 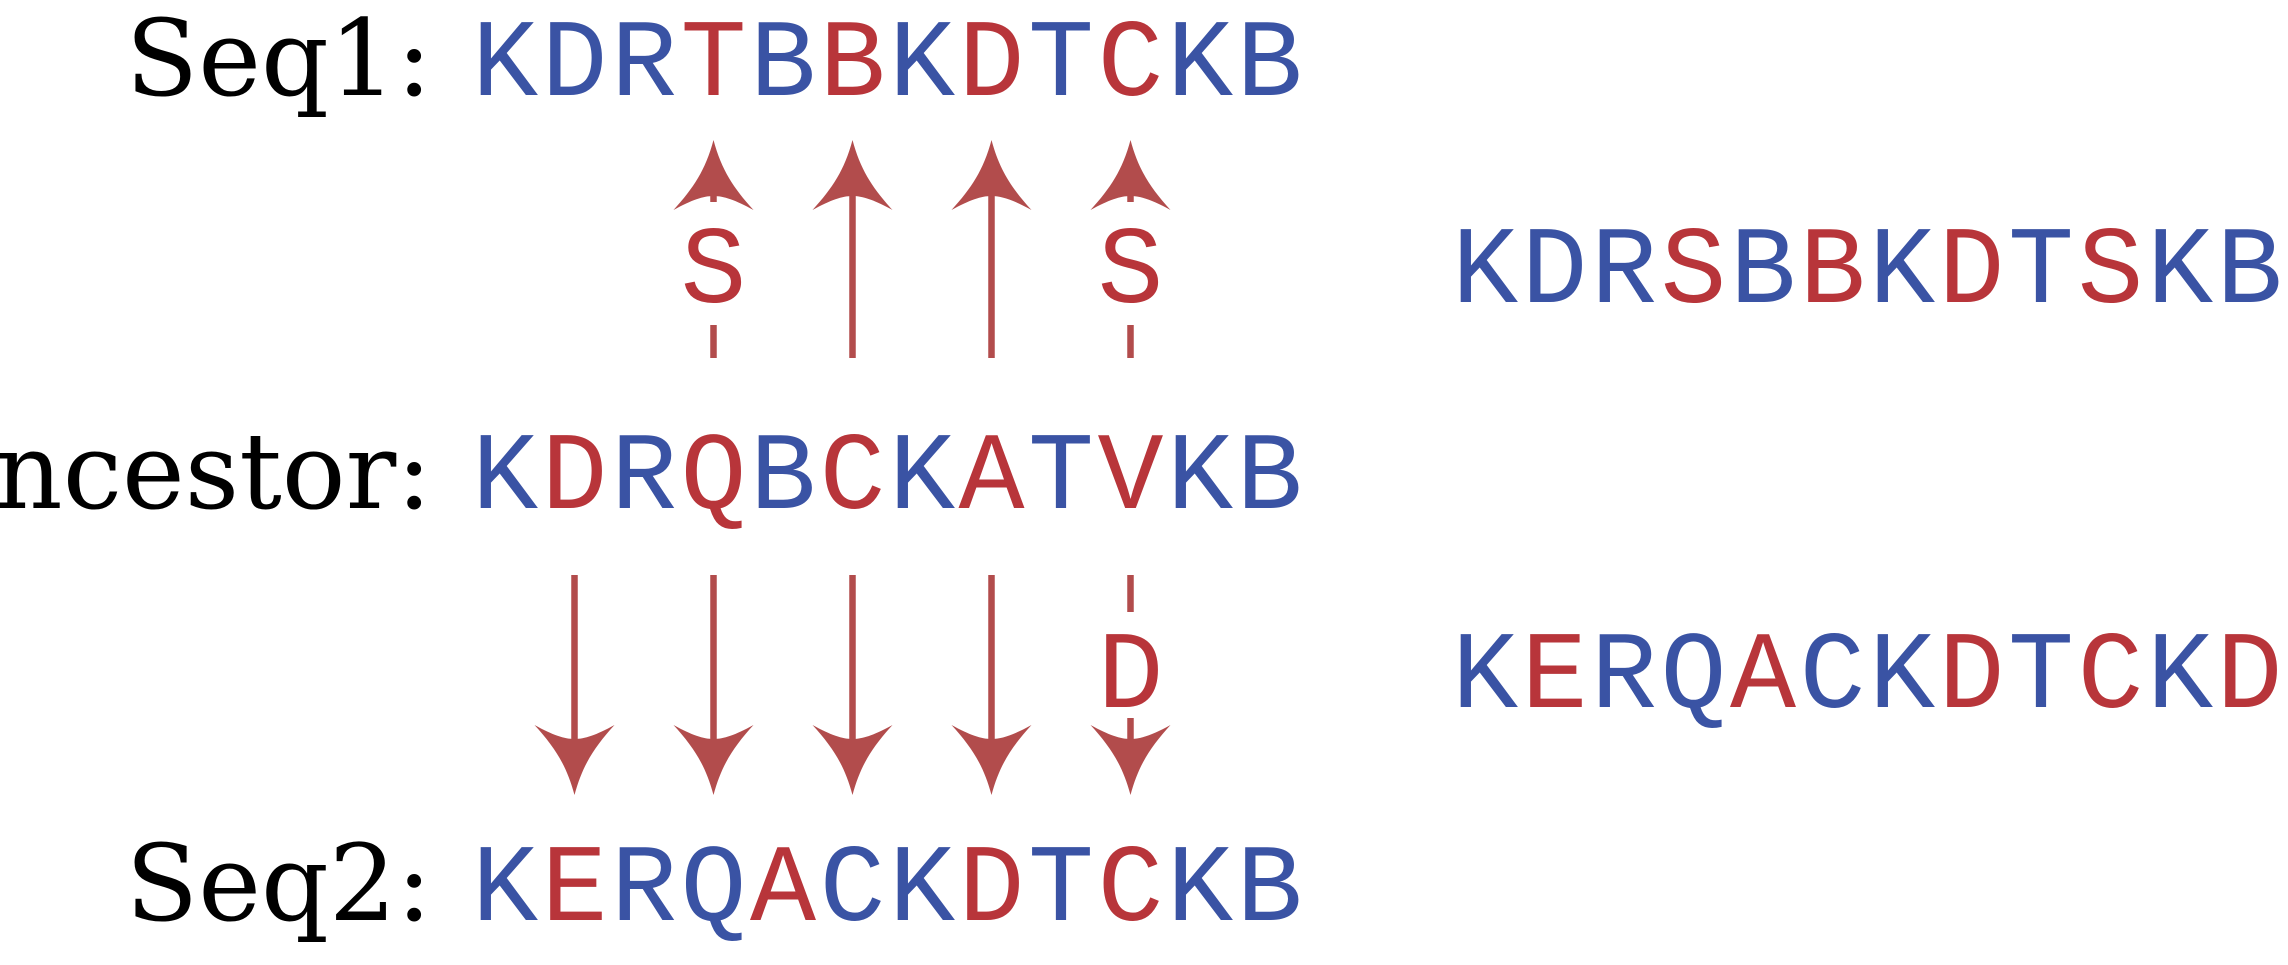 What do you see at coordinates (279, 60) in the screenshot?
I see `seq1-label: Seq1:` at bounding box center [279, 60].